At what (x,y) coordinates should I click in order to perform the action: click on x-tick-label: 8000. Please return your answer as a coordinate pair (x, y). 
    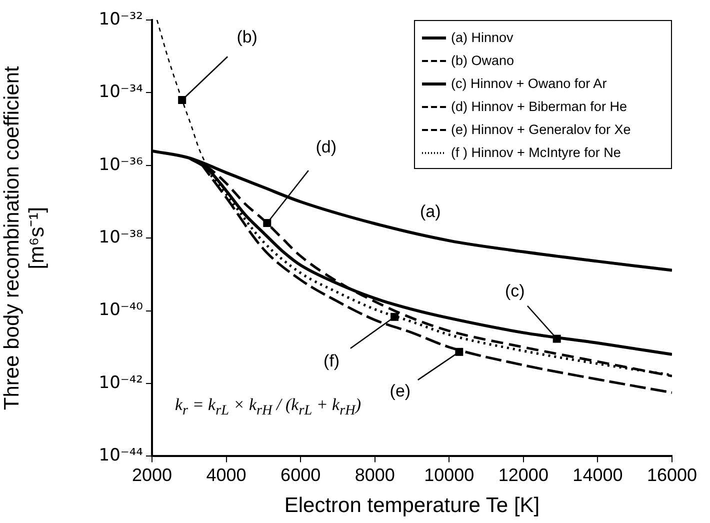
    Looking at the image, I should click on (374, 474).